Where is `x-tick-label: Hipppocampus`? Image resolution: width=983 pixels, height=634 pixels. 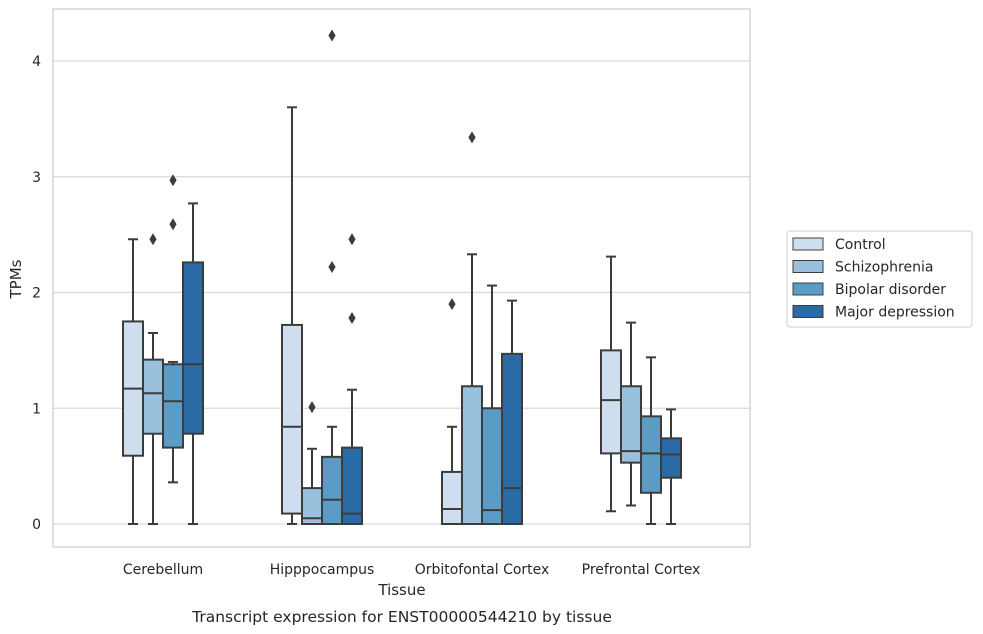 x-tick-label: Hipppocampus is located at coordinates (322, 570).